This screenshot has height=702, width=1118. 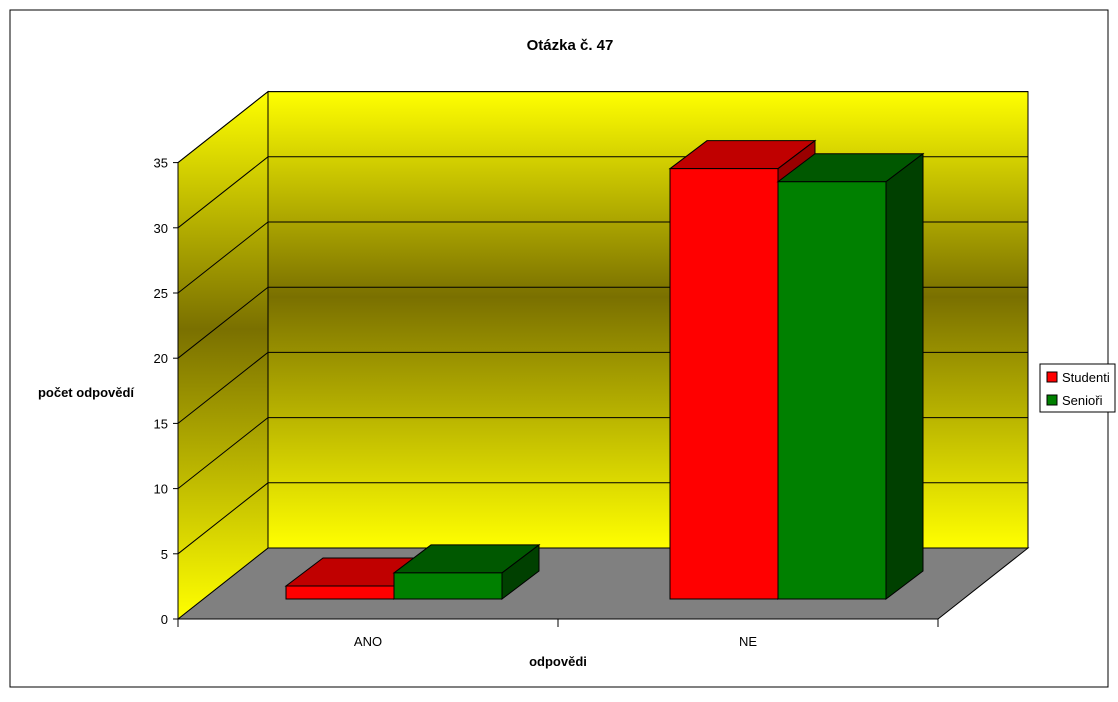 What do you see at coordinates (164, 619) in the screenshot?
I see `y-tick-label: 0` at bounding box center [164, 619].